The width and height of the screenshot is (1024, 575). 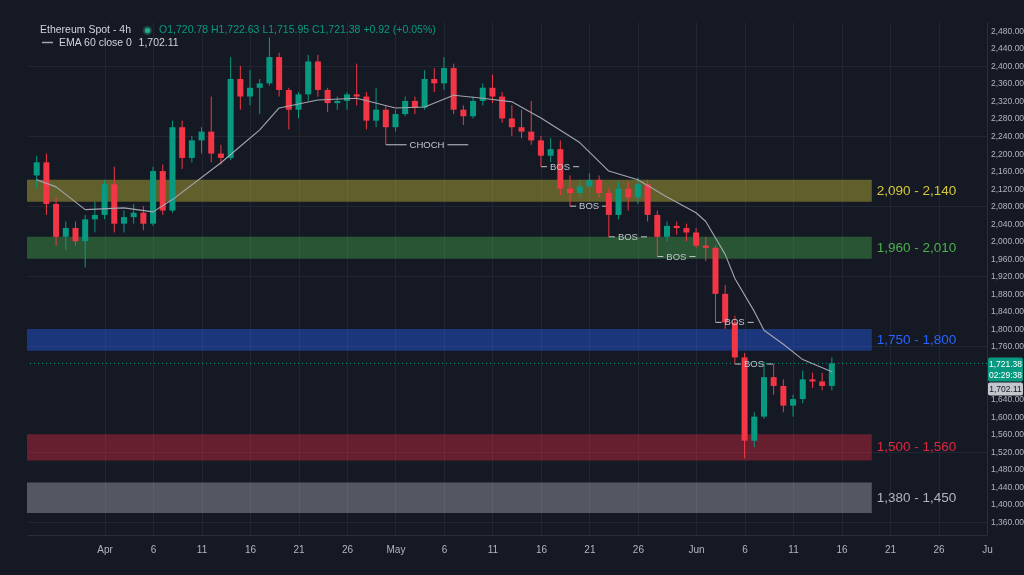 I want to click on y-tick-label: 2,080.00, so click(x=1007, y=206).